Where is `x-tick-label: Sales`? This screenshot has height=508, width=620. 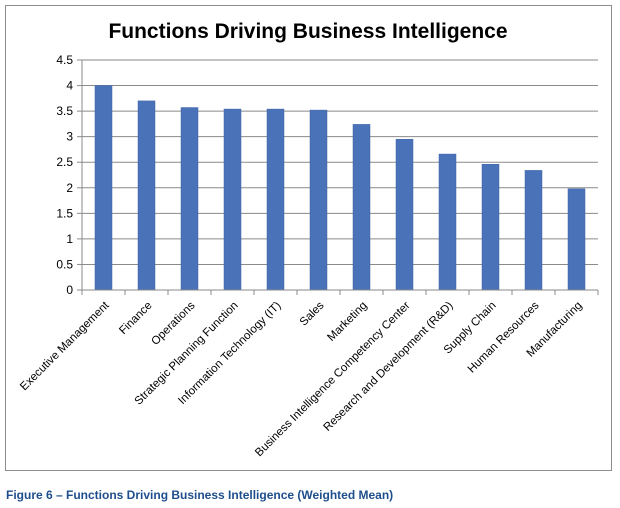 x-tick-label: Sales is located at coordinates (312, 313).